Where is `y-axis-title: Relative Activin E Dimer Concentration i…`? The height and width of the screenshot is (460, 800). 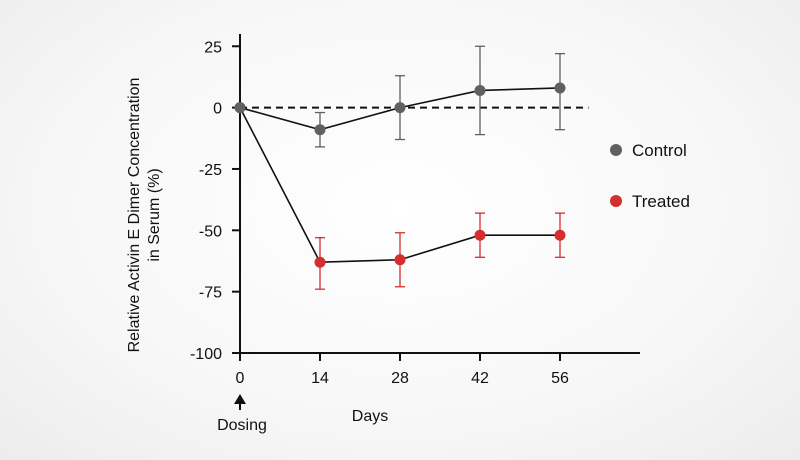 y-axis-title: Relative Activin E Dimer Concentration i… is located at coordinates (144, 215).